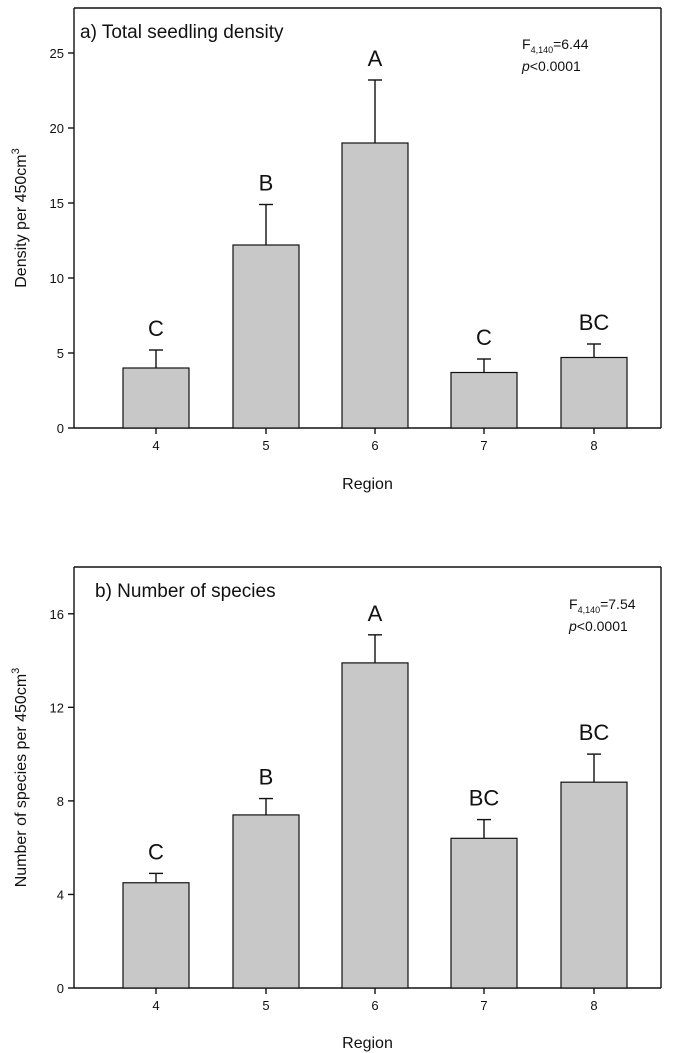  What do you see at coordinates (571, 44) in the screenshot?
I see `f-value: =6.44` at bounding box center [571, 44].